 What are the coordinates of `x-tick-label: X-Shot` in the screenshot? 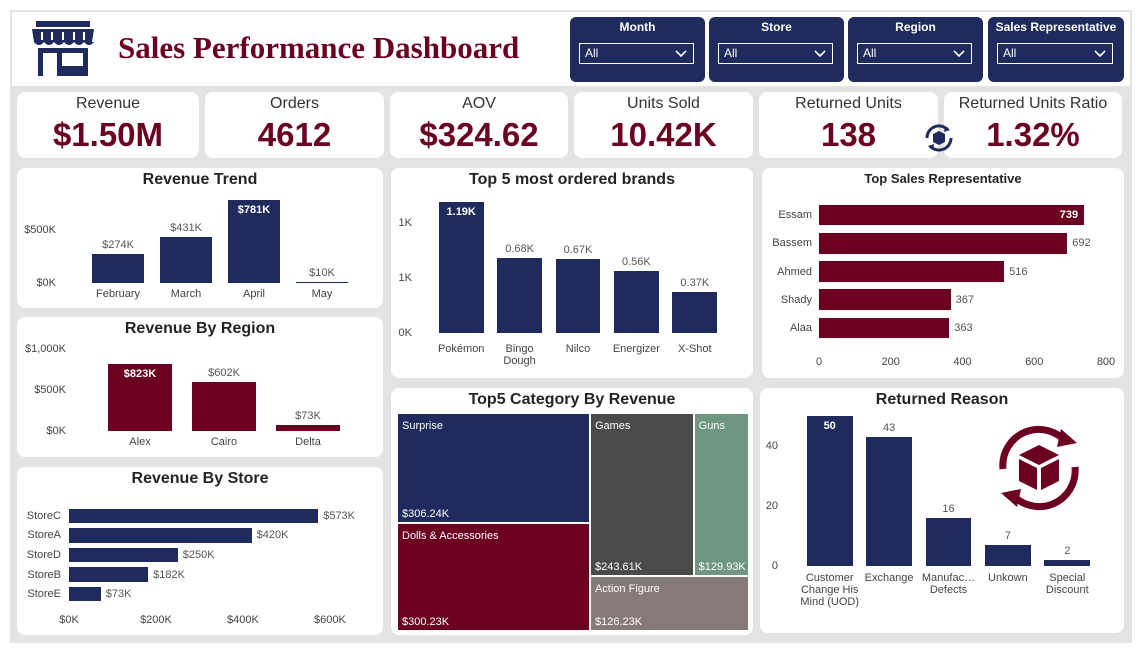 It's located at (694, 349).